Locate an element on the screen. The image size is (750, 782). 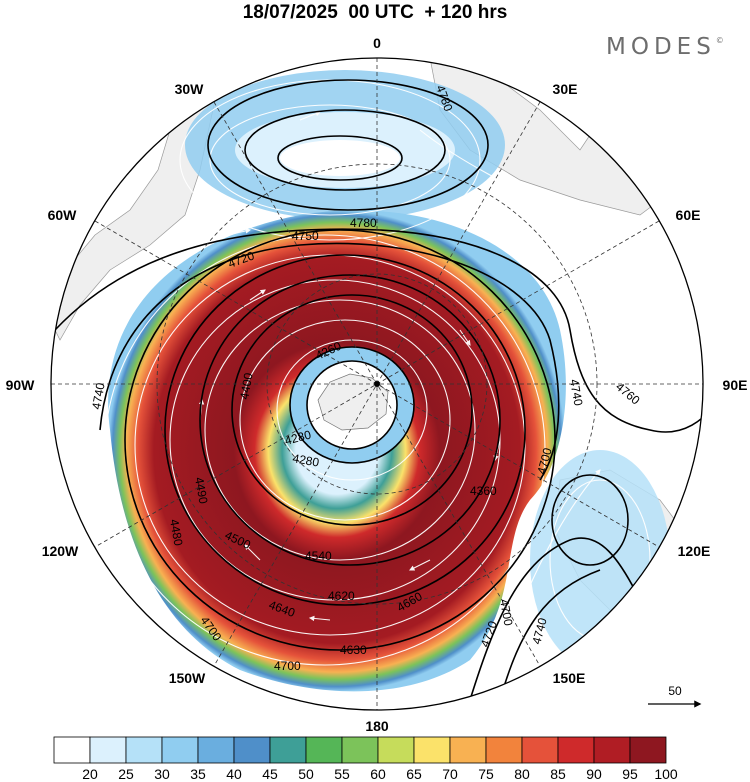
lon-label-60e: 60E is located at coordinates (688, 215).